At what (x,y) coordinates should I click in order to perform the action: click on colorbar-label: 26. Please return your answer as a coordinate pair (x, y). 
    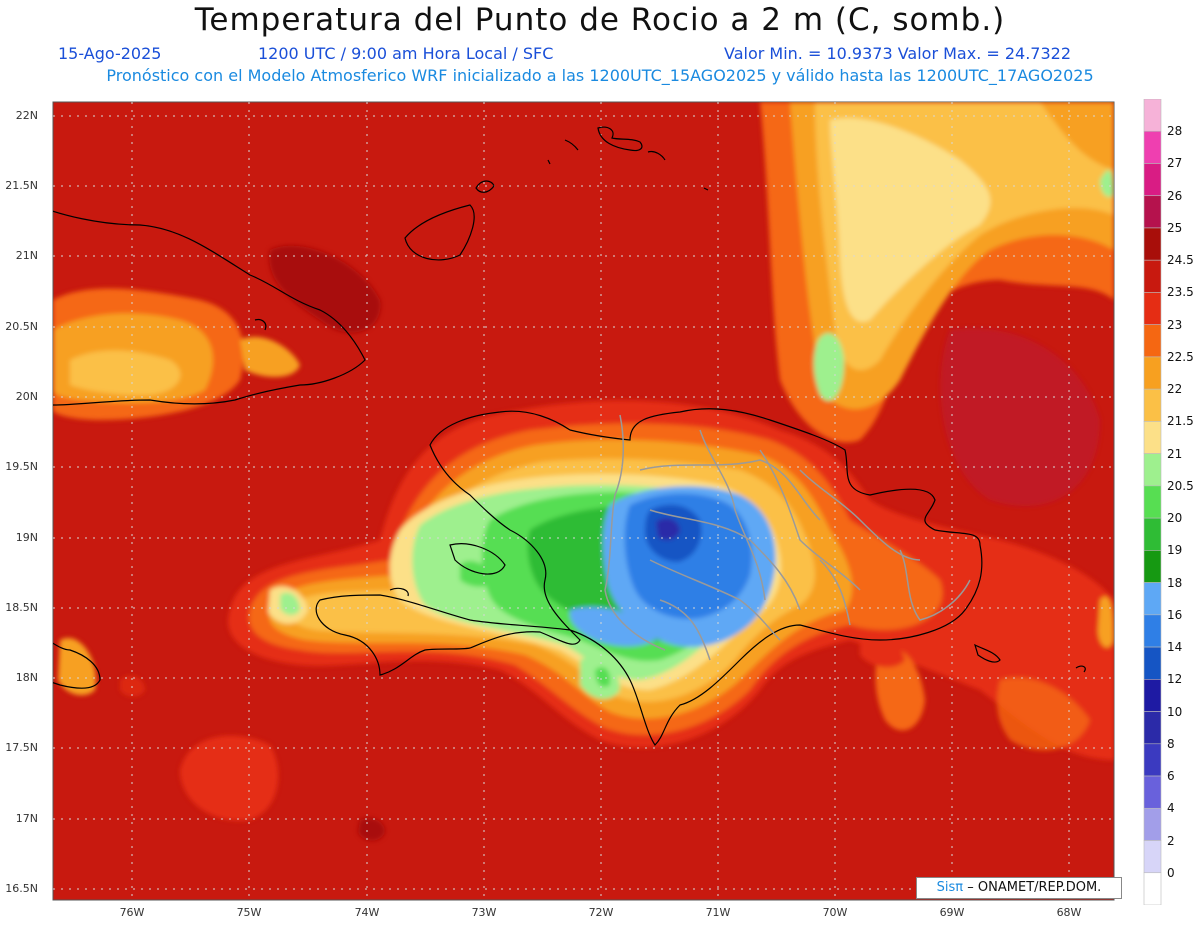
    Looking at the image, I should click on (1175, 195).